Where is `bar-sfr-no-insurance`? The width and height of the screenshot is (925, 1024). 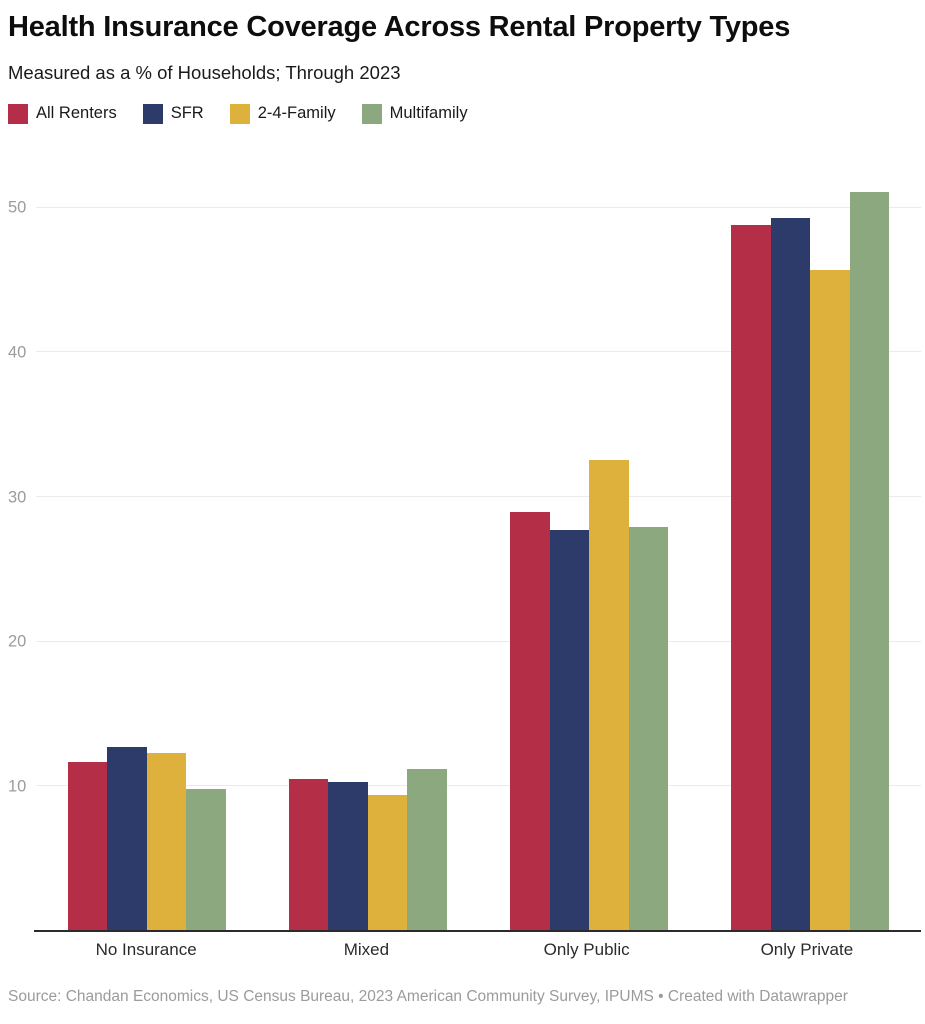
bar-sfr-no-insurance is located at coordinates (127, 839).